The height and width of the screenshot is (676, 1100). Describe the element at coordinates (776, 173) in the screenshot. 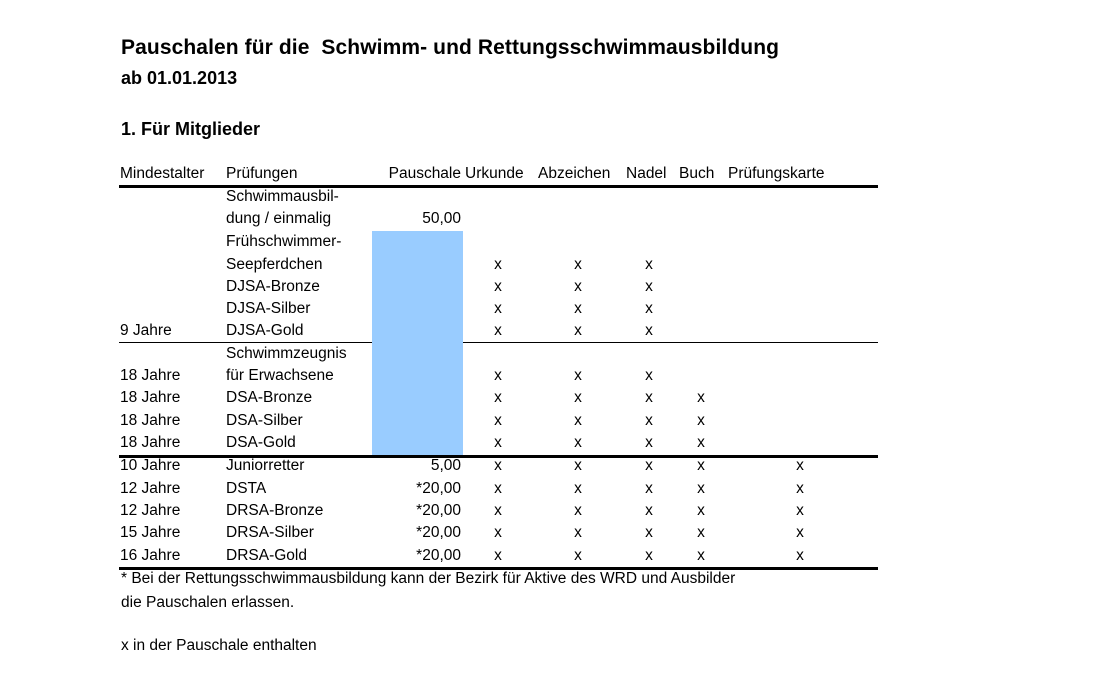

I see `header-card: Prüfungskarte` at that location.